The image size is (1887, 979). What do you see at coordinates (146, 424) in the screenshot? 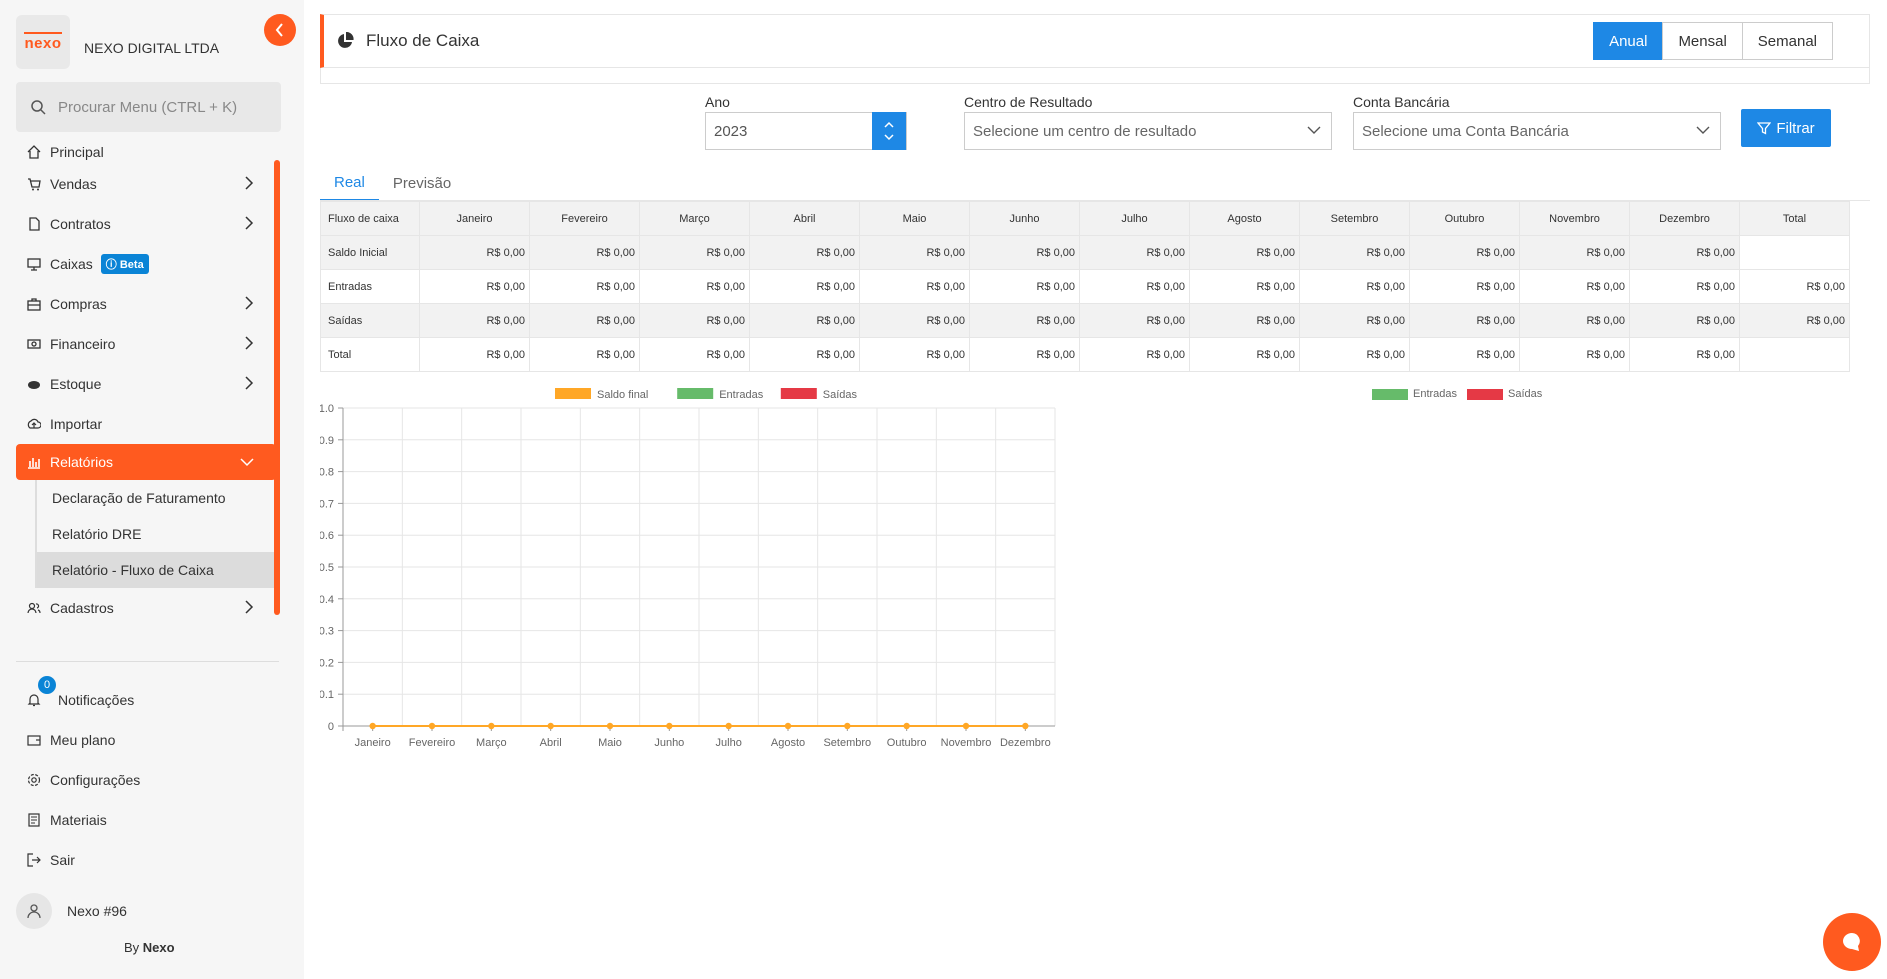
I see `sidebar-item-importar: Importar` at bounding box center [146, 424].